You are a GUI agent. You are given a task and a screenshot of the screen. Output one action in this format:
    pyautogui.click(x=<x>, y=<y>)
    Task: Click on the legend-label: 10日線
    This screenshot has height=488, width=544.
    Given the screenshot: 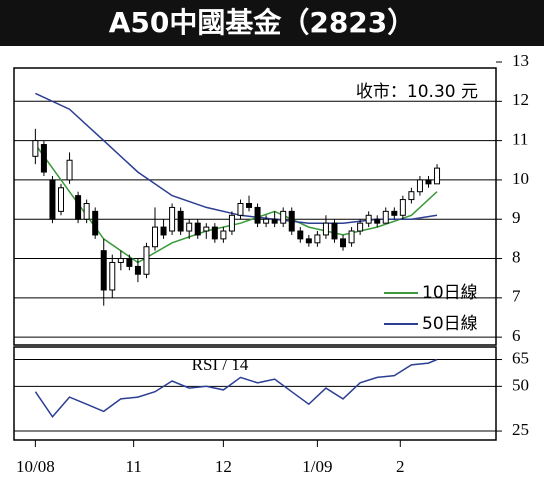 What is the action you would take?
    pyautogui.click(x=450, y=293)
    